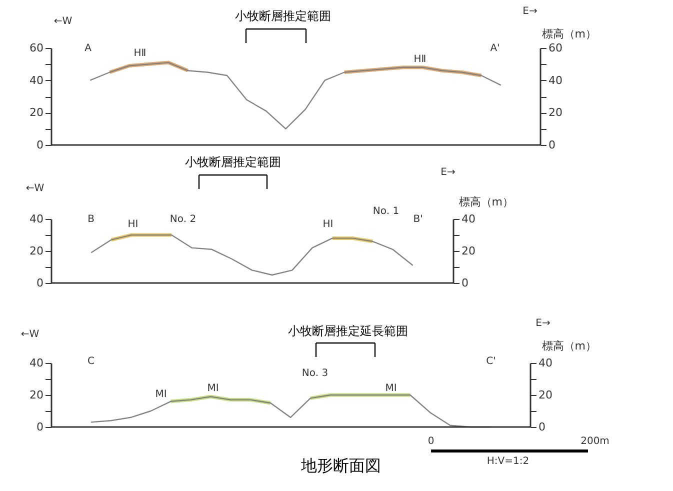  Describe the element at coordinates (91, 361) in the screenshot. I see `annotation: C` at that location.